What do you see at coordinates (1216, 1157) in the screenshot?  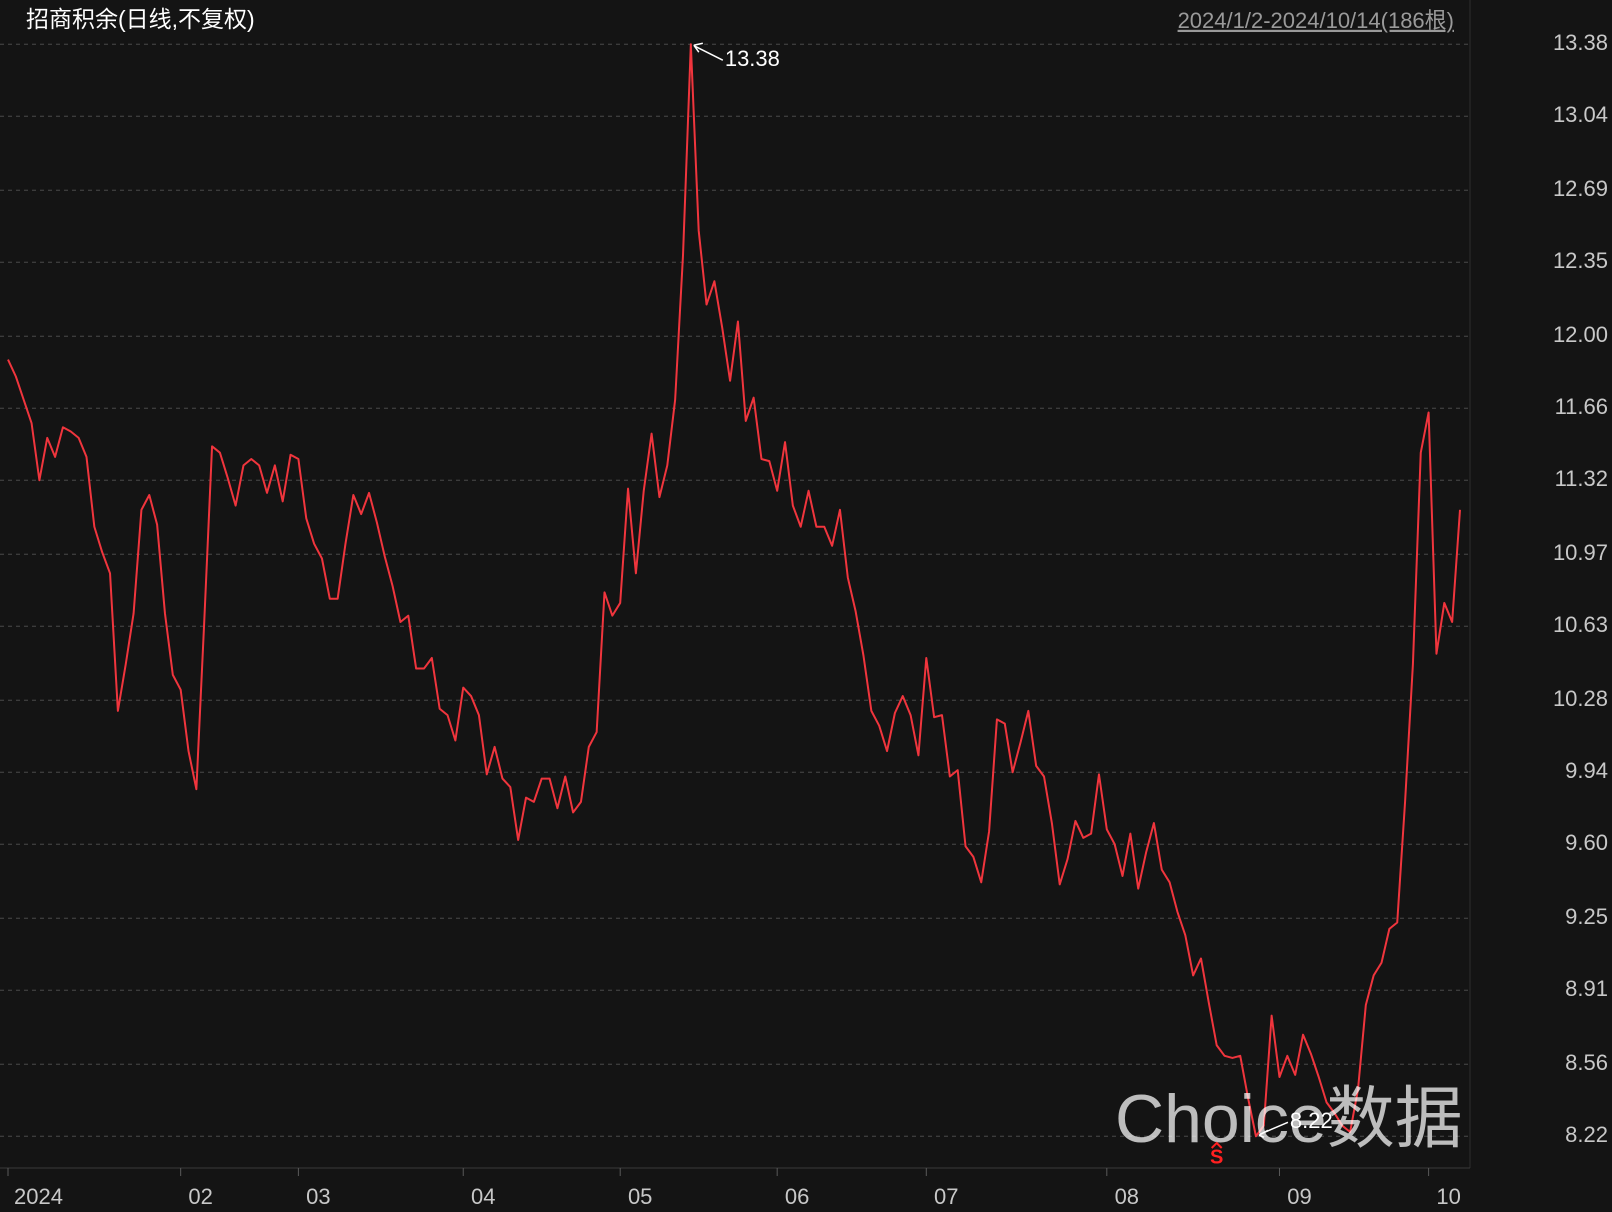 I see `signal-marker: S` at bounding box center [1216, 1157].